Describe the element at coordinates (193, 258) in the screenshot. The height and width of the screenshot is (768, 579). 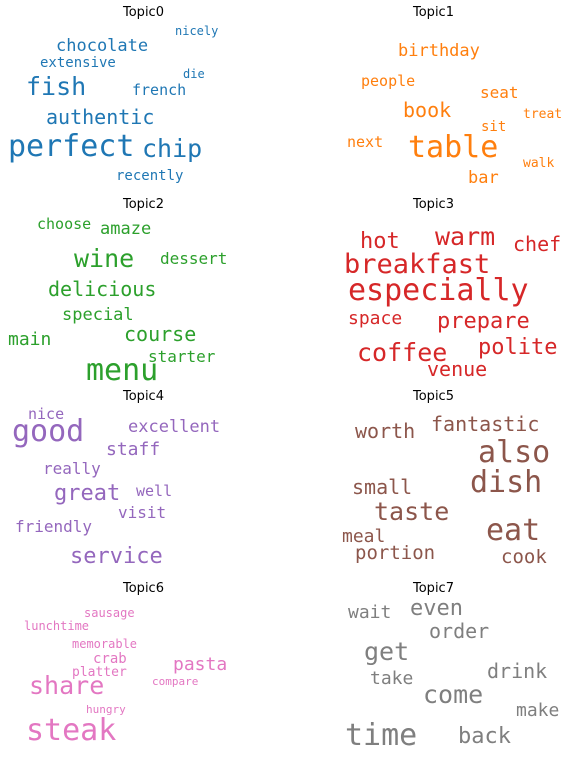
I see `cloud-word: dessert` at that location.